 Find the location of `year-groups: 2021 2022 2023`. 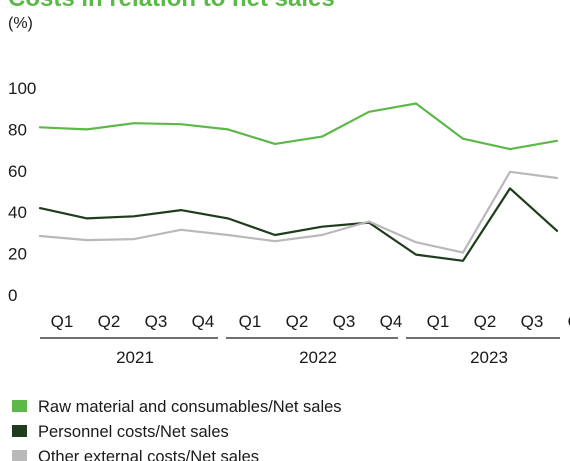

year-groups: 2021 2022 2023 is located at coordinates (300, 352).